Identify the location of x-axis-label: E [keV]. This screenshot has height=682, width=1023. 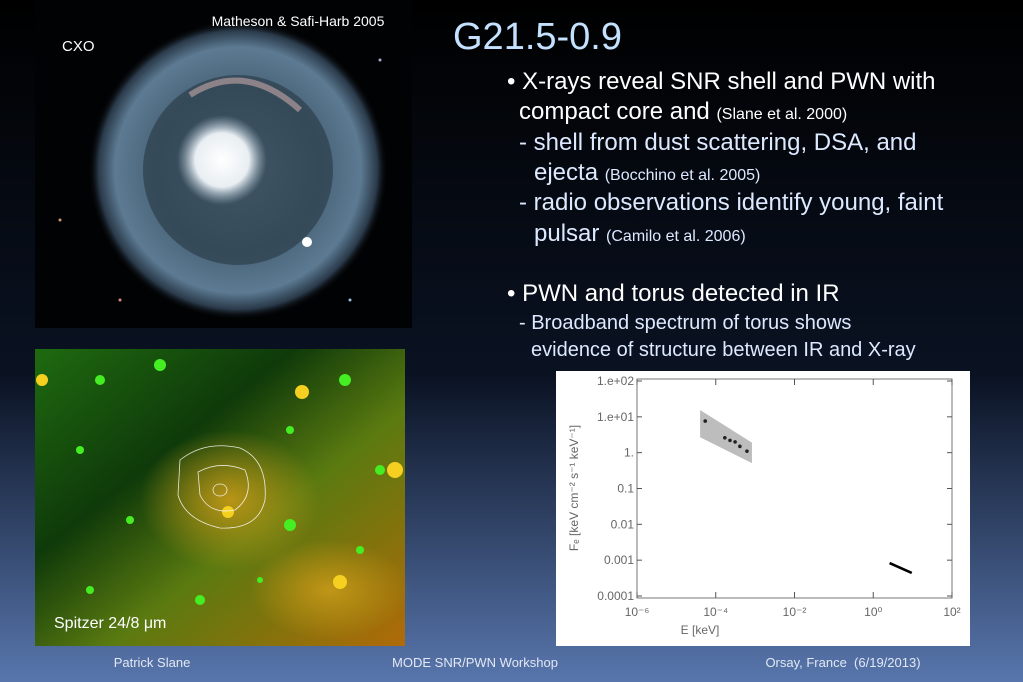
(700, 630).